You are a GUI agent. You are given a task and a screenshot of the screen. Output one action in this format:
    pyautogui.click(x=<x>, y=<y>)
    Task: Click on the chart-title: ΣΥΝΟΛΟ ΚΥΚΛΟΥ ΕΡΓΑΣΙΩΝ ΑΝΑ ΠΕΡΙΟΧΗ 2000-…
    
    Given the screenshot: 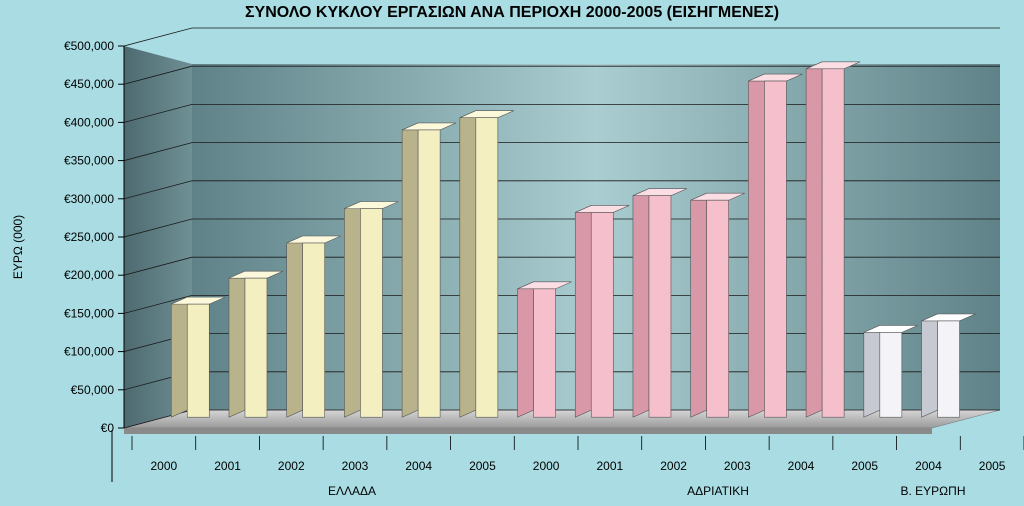 What is the action you would take?
    pyautogui.click(x=512, y=12)
    